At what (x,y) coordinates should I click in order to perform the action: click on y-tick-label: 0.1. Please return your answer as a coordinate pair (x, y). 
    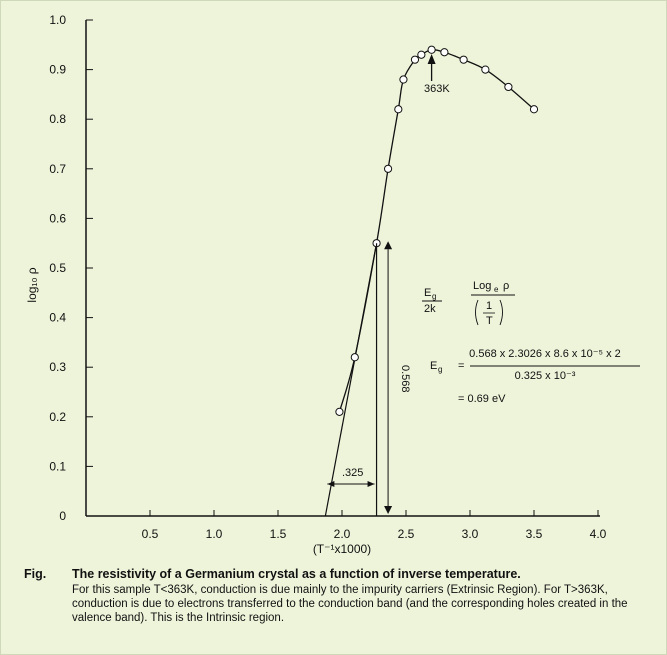
    Looking at the image, I should click on (57, 466).